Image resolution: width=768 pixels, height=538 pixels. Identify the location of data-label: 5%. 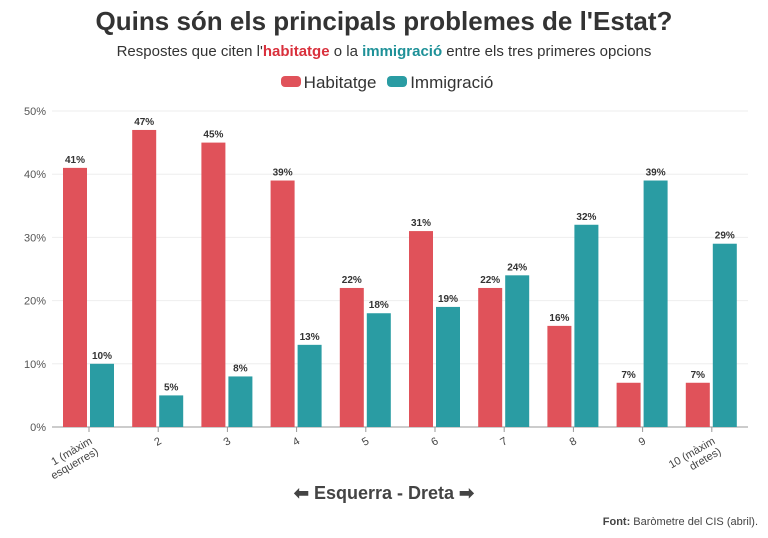
(171, 387).